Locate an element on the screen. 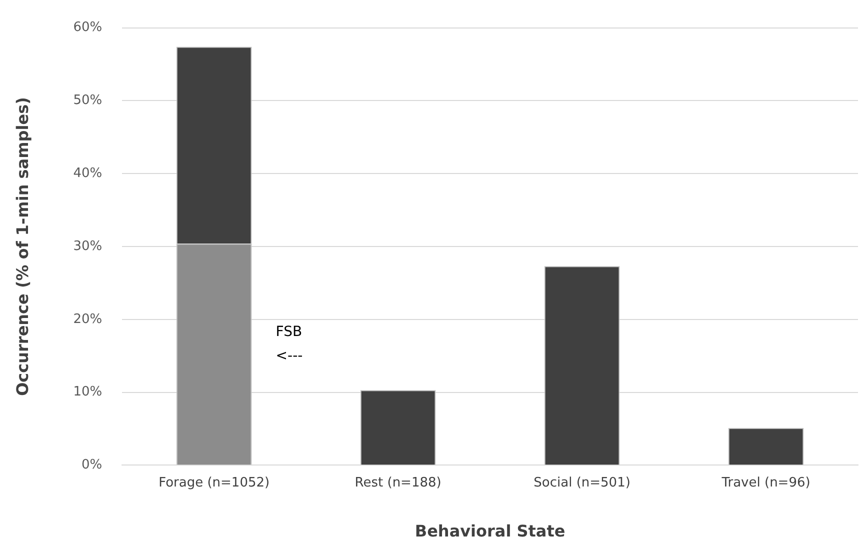 The height and width of the screenshot is (554, 868). y-tick-label: 40% is located at coordinates (87, 173).